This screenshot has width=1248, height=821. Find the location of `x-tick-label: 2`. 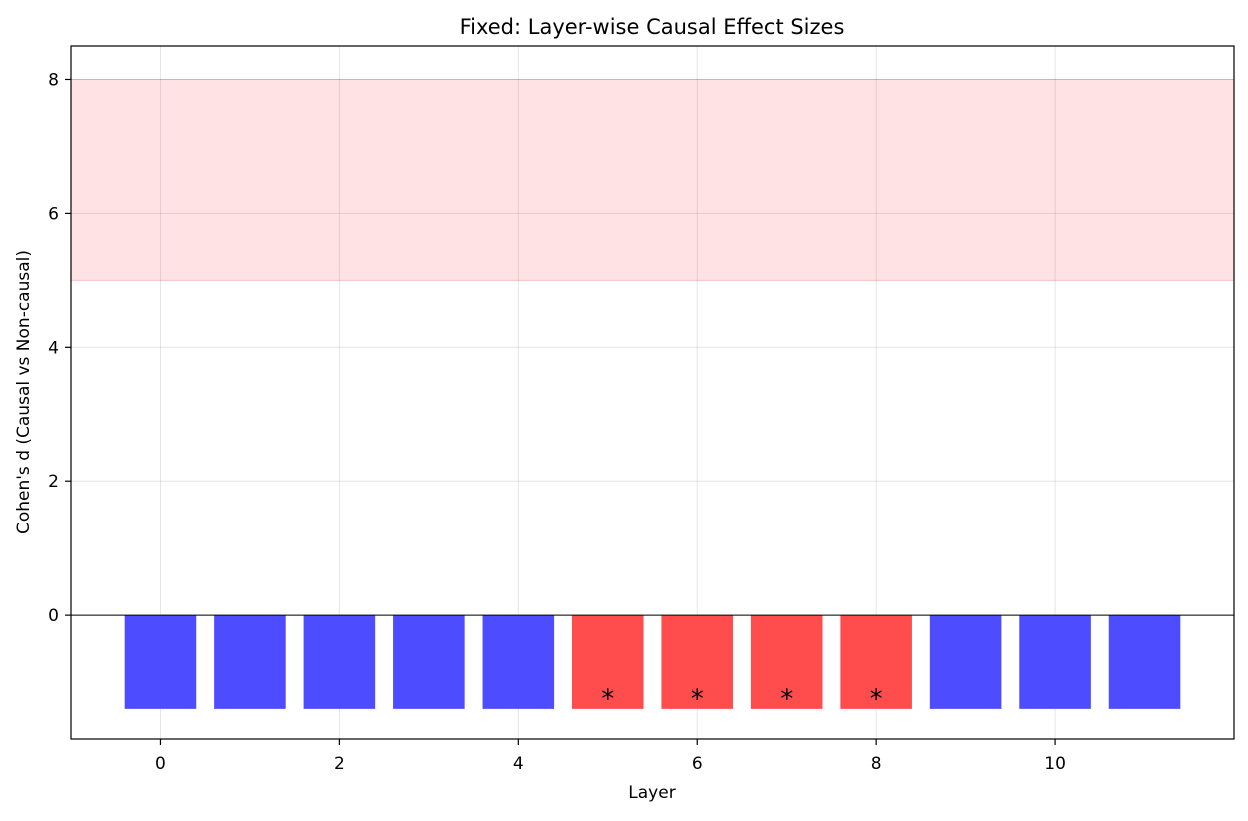

x-tick-label: 2 is located at coordinates (339, 764).